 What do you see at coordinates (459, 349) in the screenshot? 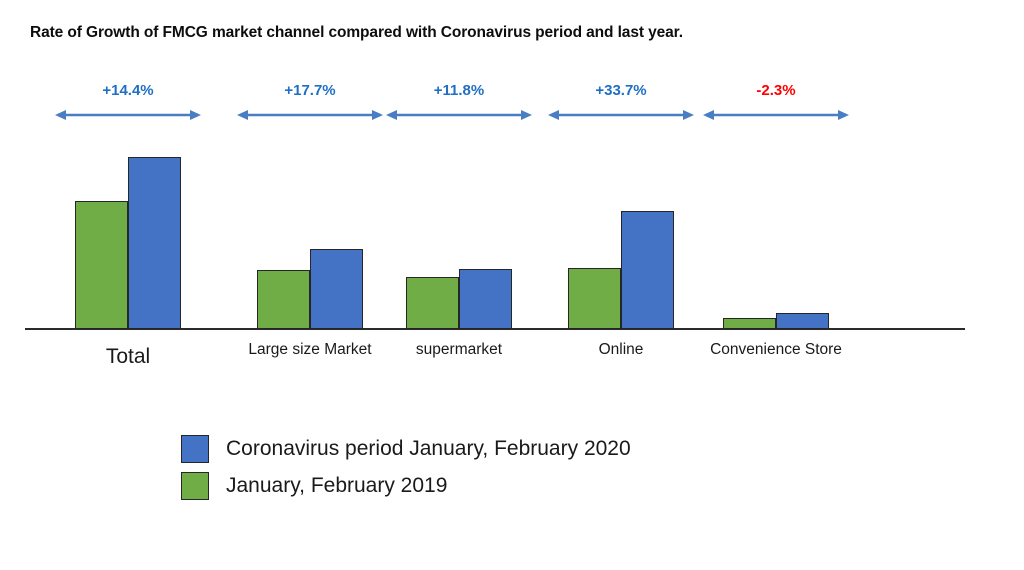
I see `category-label-2: supermarket` at bounding box center [459, 349].